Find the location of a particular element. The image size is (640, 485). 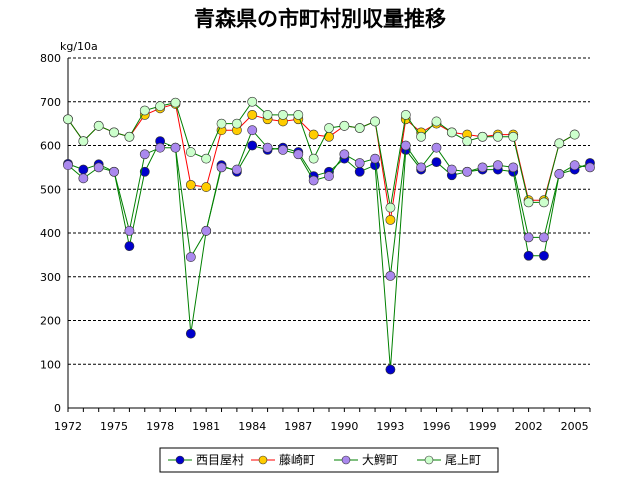

legend: 西目屋村 藤崎町 大鰐町 尾上町 is located at coordinates (329, 460).